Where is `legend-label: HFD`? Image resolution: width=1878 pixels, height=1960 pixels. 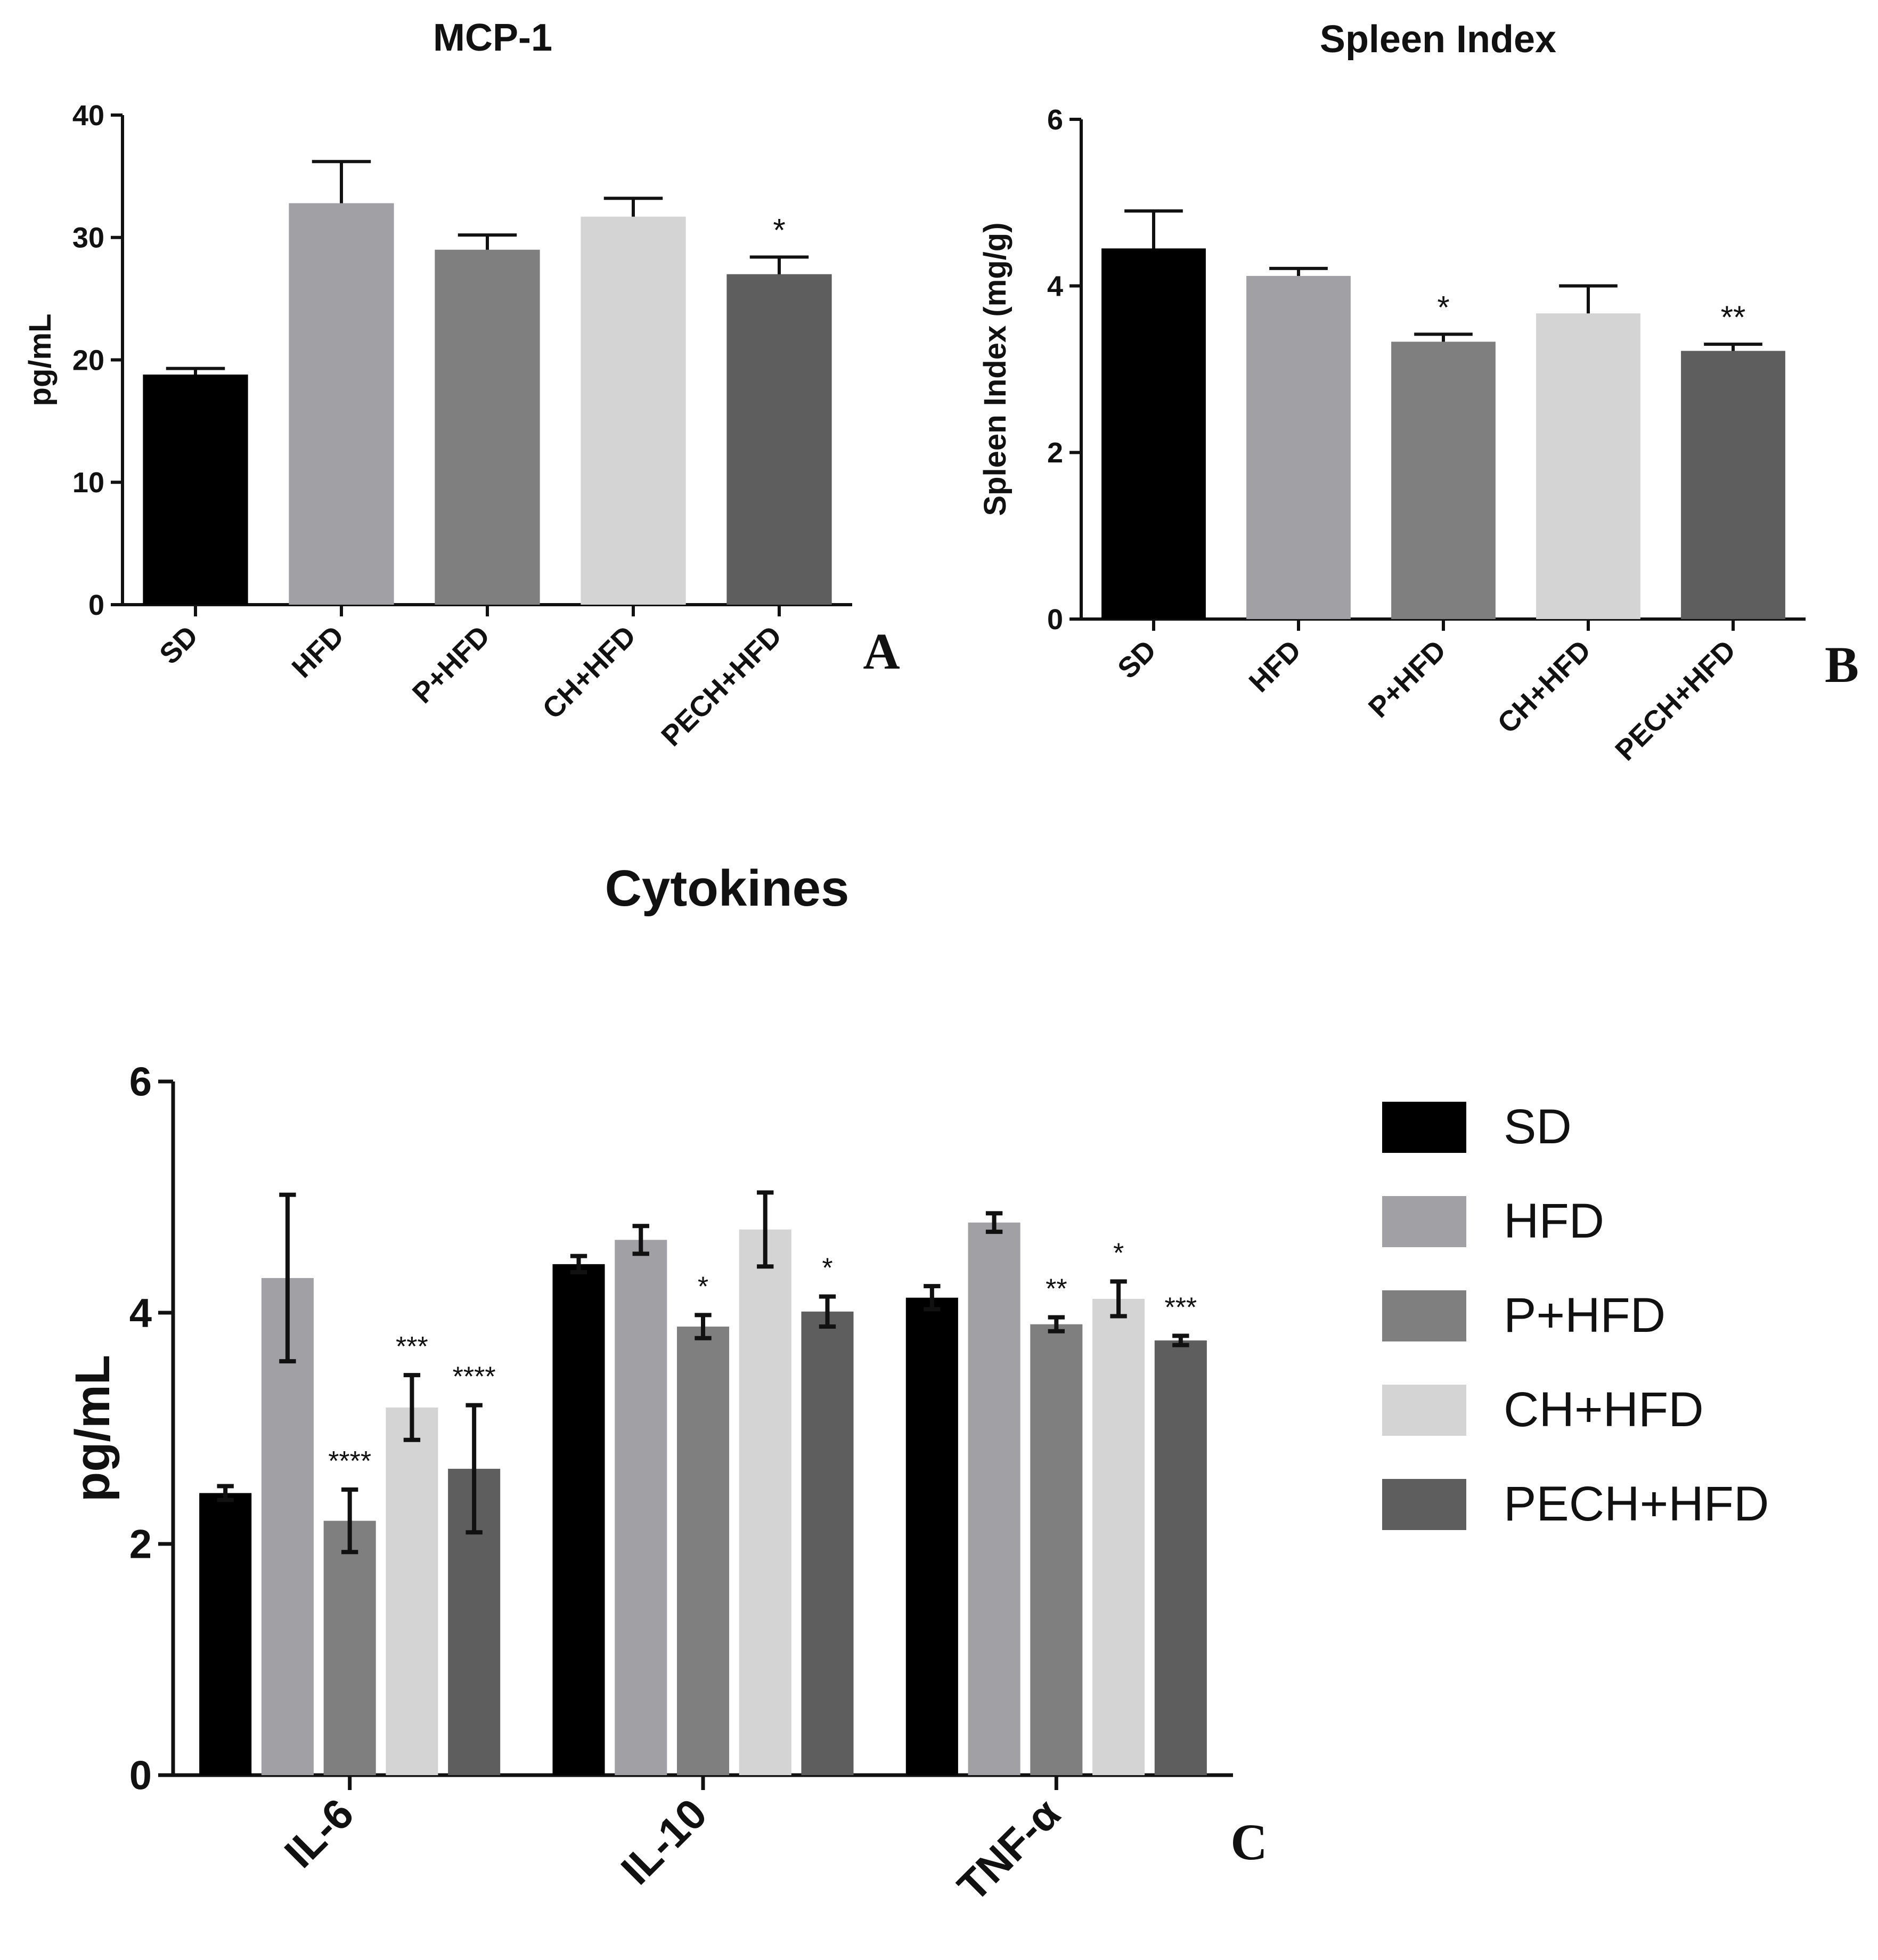 legend-label: HFD is located at coordinates (1554, 1221).